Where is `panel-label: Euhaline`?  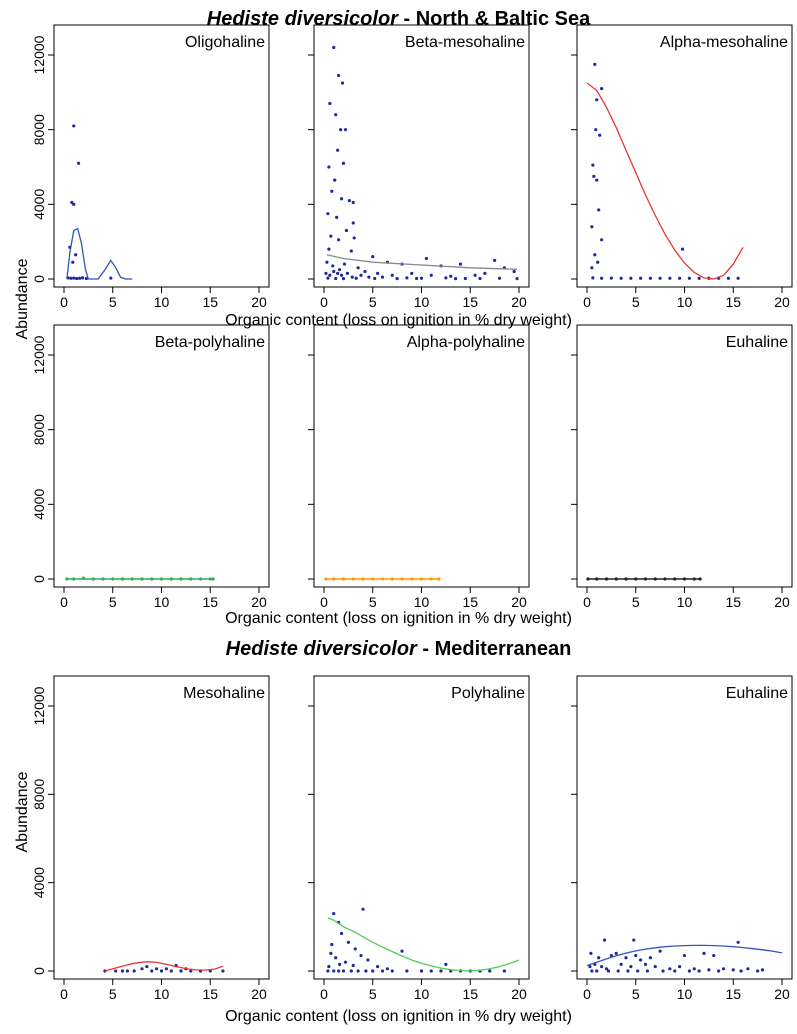
panel-label: Euhaline is located at coordinates (757, 693).